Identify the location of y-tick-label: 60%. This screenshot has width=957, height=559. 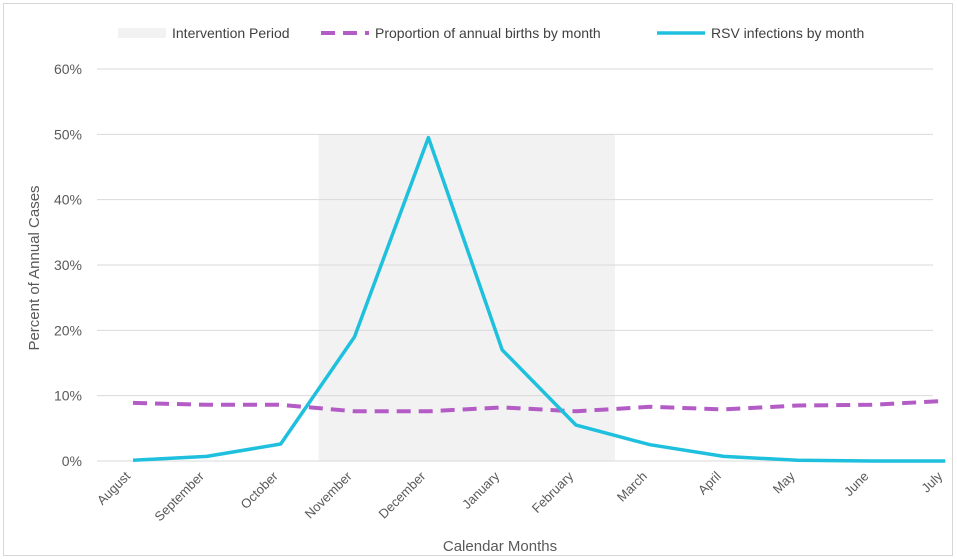
(68, 69).